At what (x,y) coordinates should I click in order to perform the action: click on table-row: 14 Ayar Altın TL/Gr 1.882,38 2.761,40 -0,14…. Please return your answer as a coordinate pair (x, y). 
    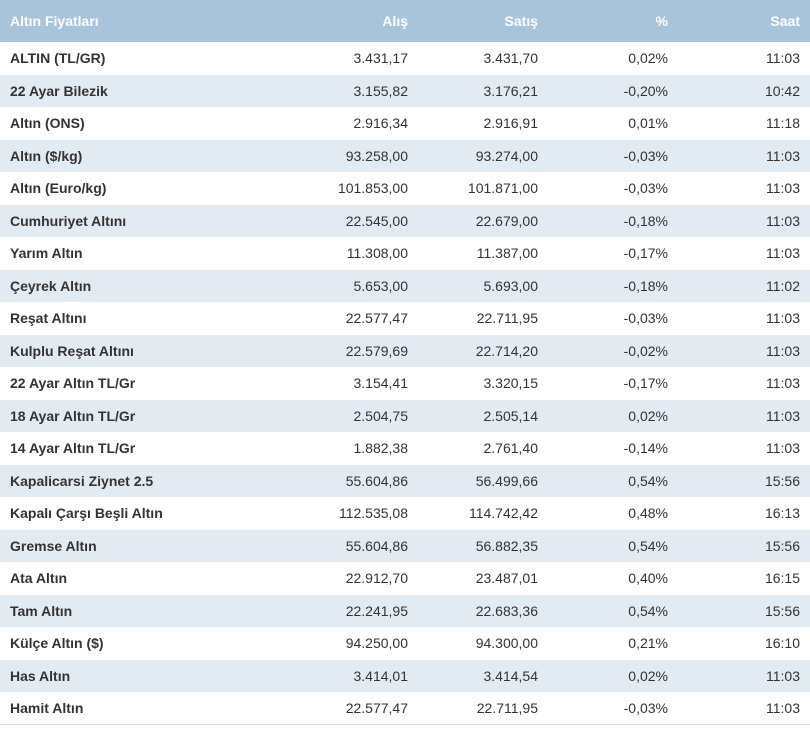
    Looking at the image, I should click on (405, 448).